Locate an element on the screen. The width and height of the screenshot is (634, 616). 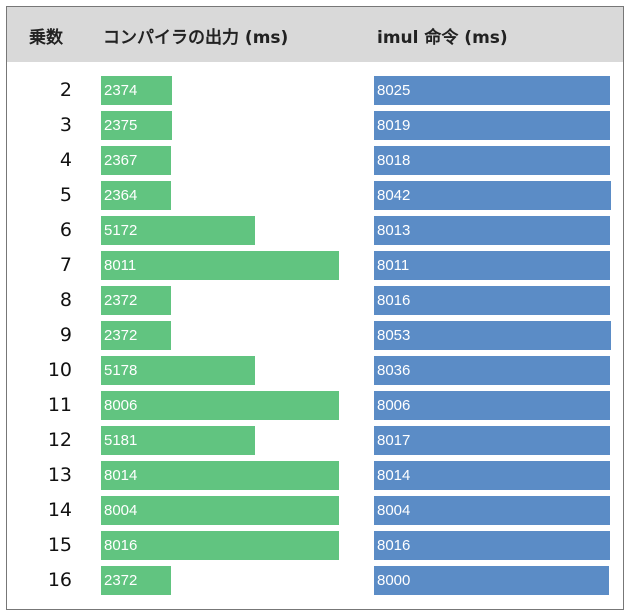
row-multiplier-label: 10 is located at coordinates (59, 370).